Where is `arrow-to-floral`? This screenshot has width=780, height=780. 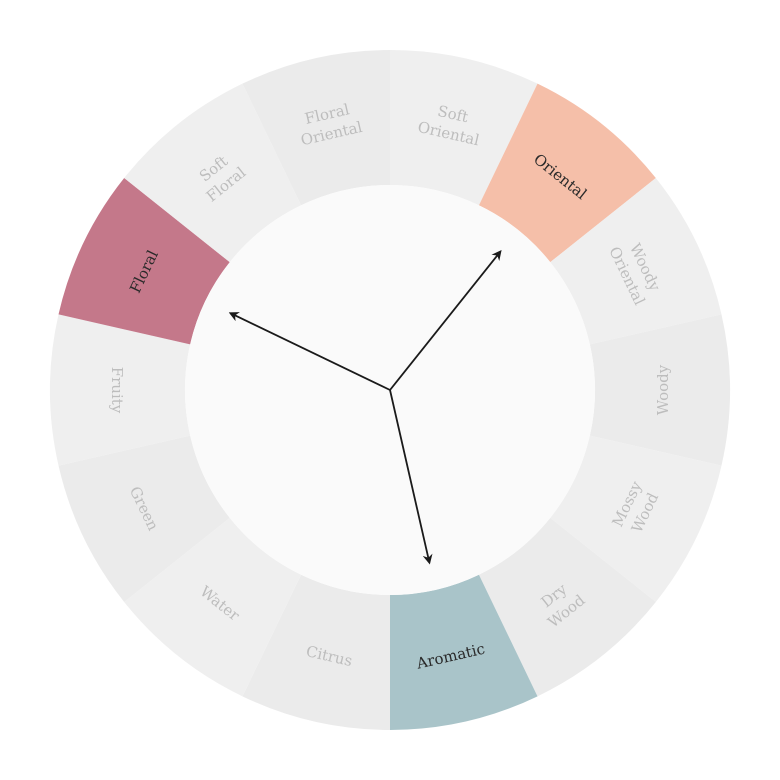
arrow-to-floral is located at coordinates (309, 351).